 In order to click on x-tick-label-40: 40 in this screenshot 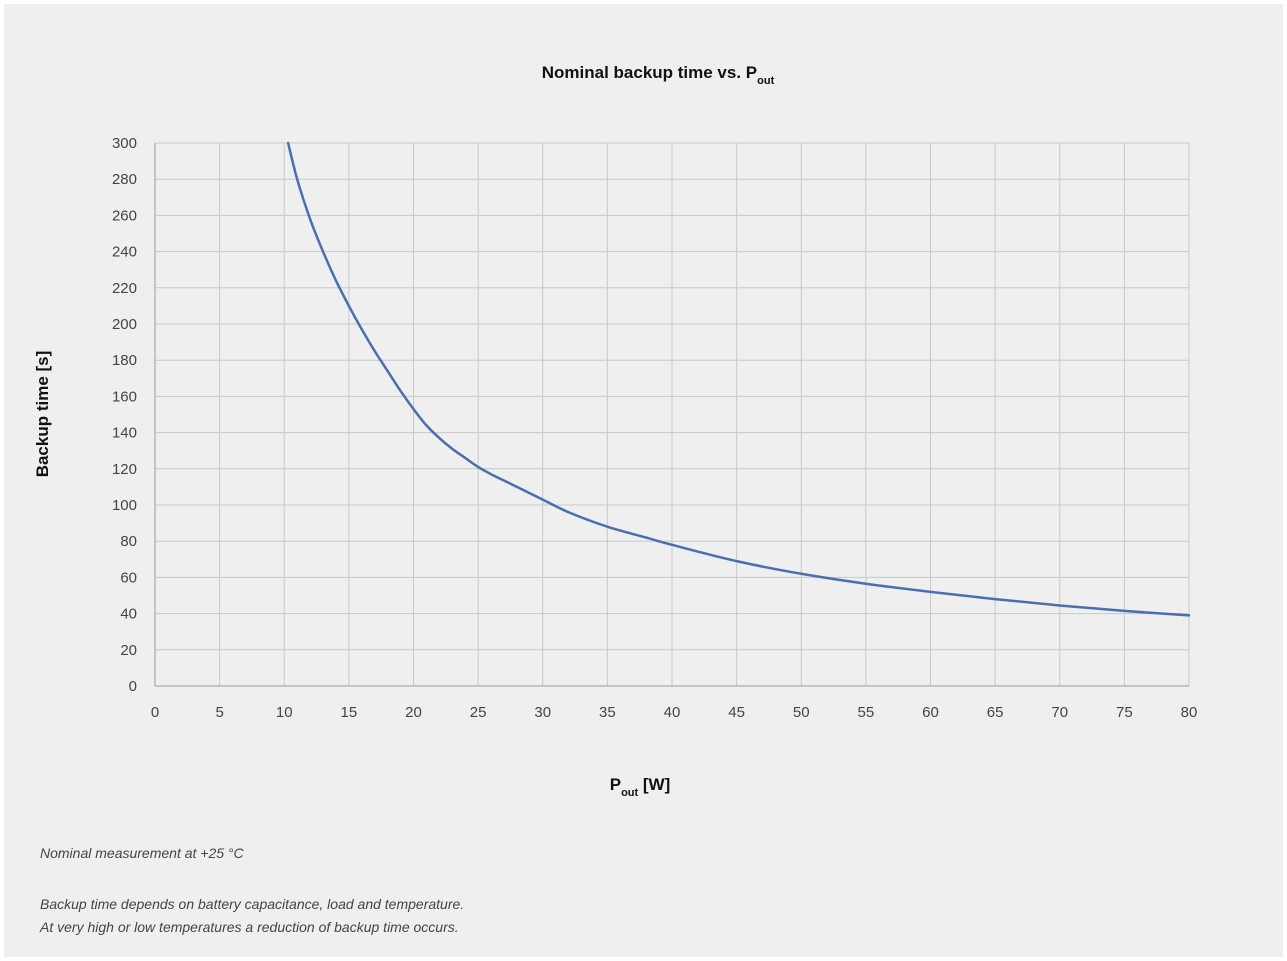, I will do `click(672, 712)`.